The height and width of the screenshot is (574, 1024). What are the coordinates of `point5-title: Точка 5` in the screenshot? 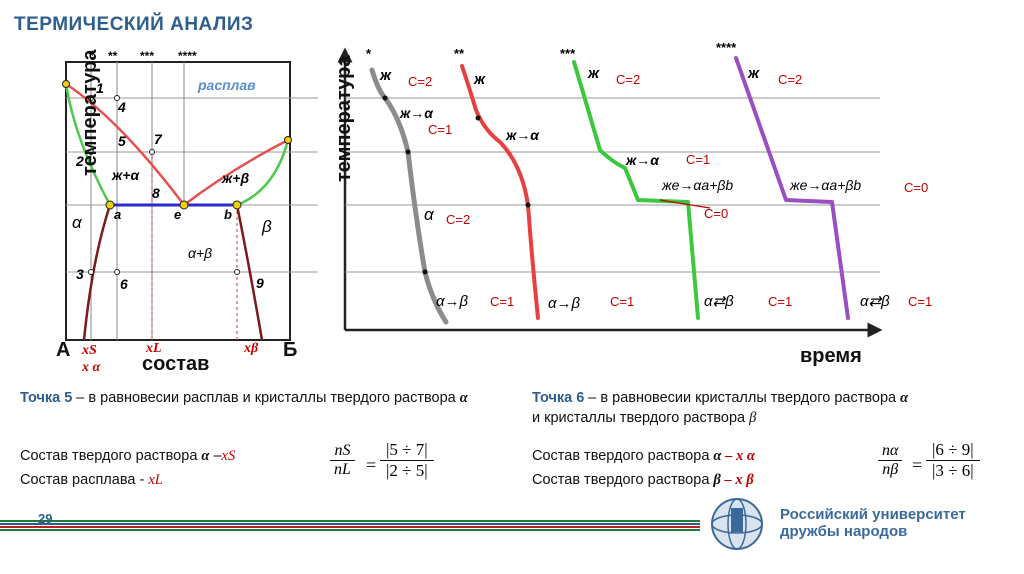 It's located at (46, 398).